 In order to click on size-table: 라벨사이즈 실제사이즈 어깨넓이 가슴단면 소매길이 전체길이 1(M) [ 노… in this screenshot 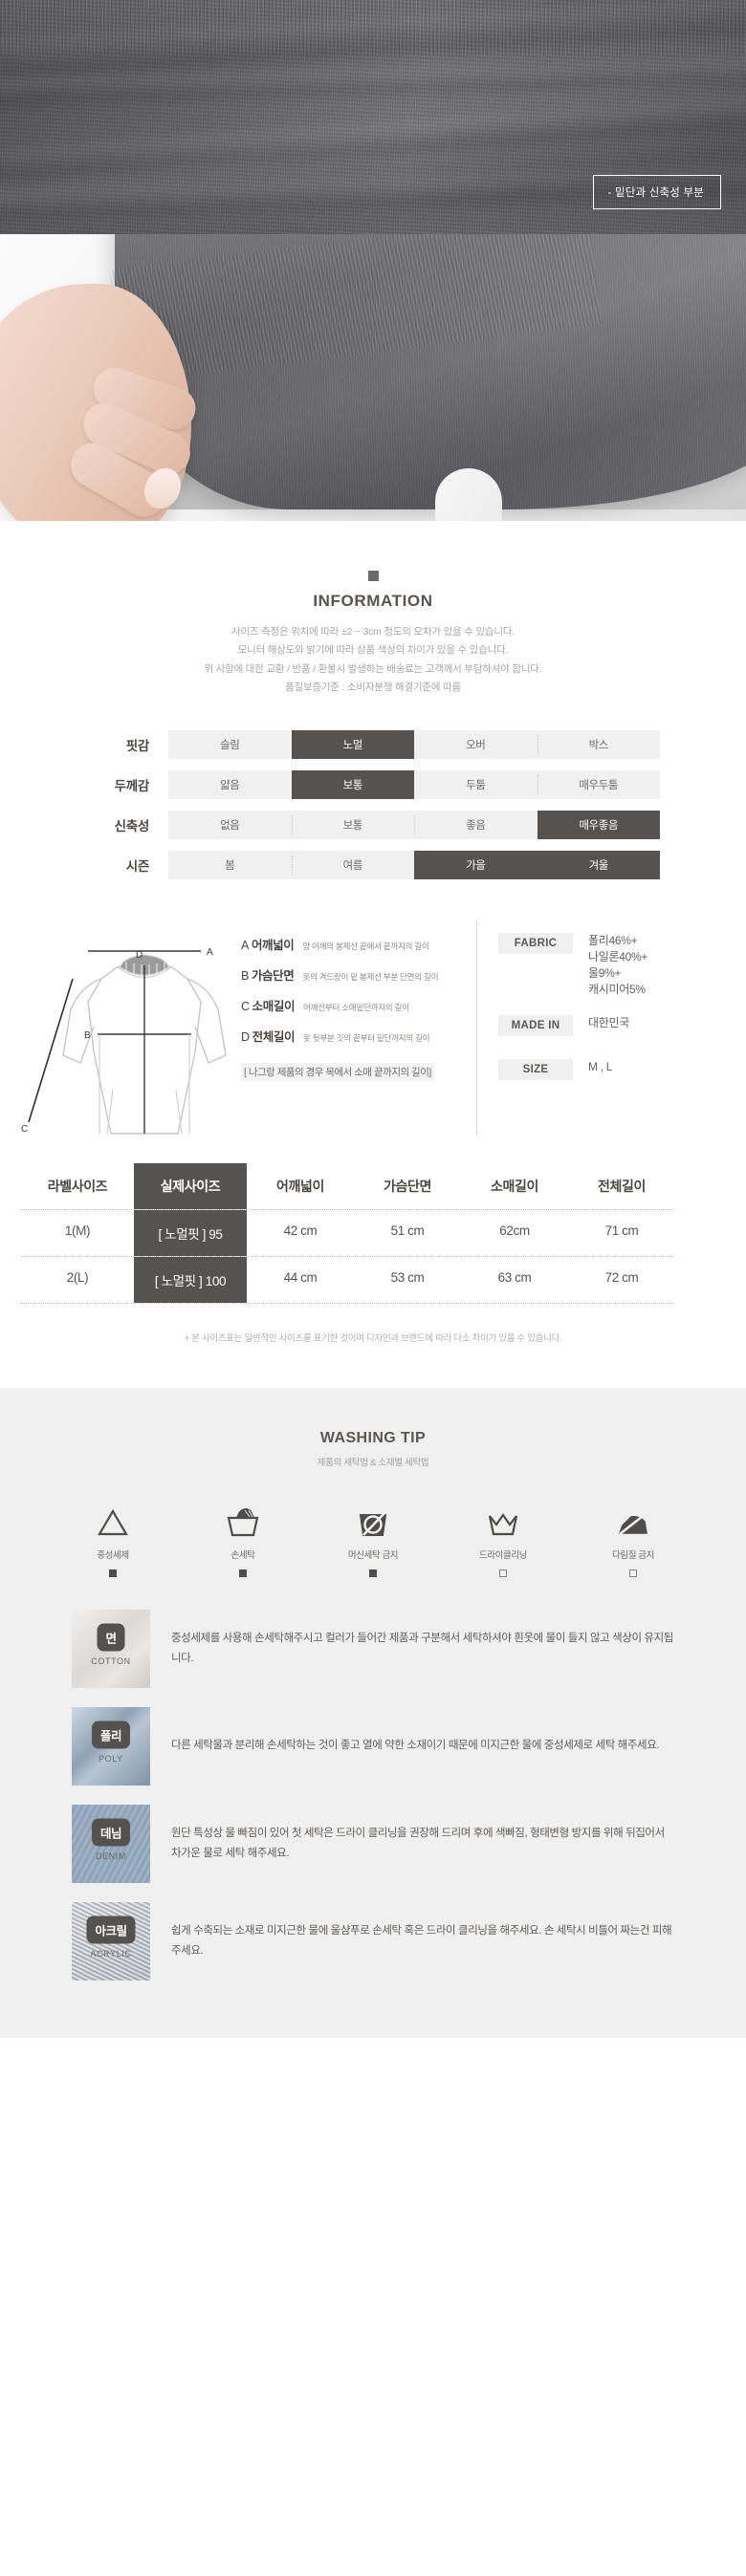, I will do `click(373, 1253)`.